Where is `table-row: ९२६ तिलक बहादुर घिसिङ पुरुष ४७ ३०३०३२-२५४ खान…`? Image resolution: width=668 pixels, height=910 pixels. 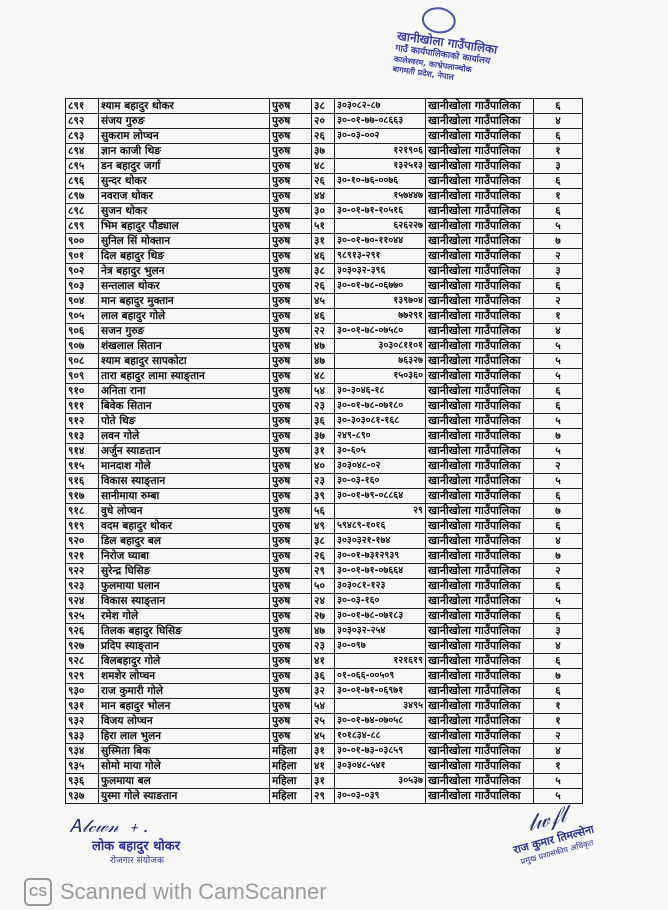 table-row: ९२६ तिलक बहादुर घिसिङ पुरुष ४७ ३०३०३२-२५४ खान… is located at coordinates (324, 631).